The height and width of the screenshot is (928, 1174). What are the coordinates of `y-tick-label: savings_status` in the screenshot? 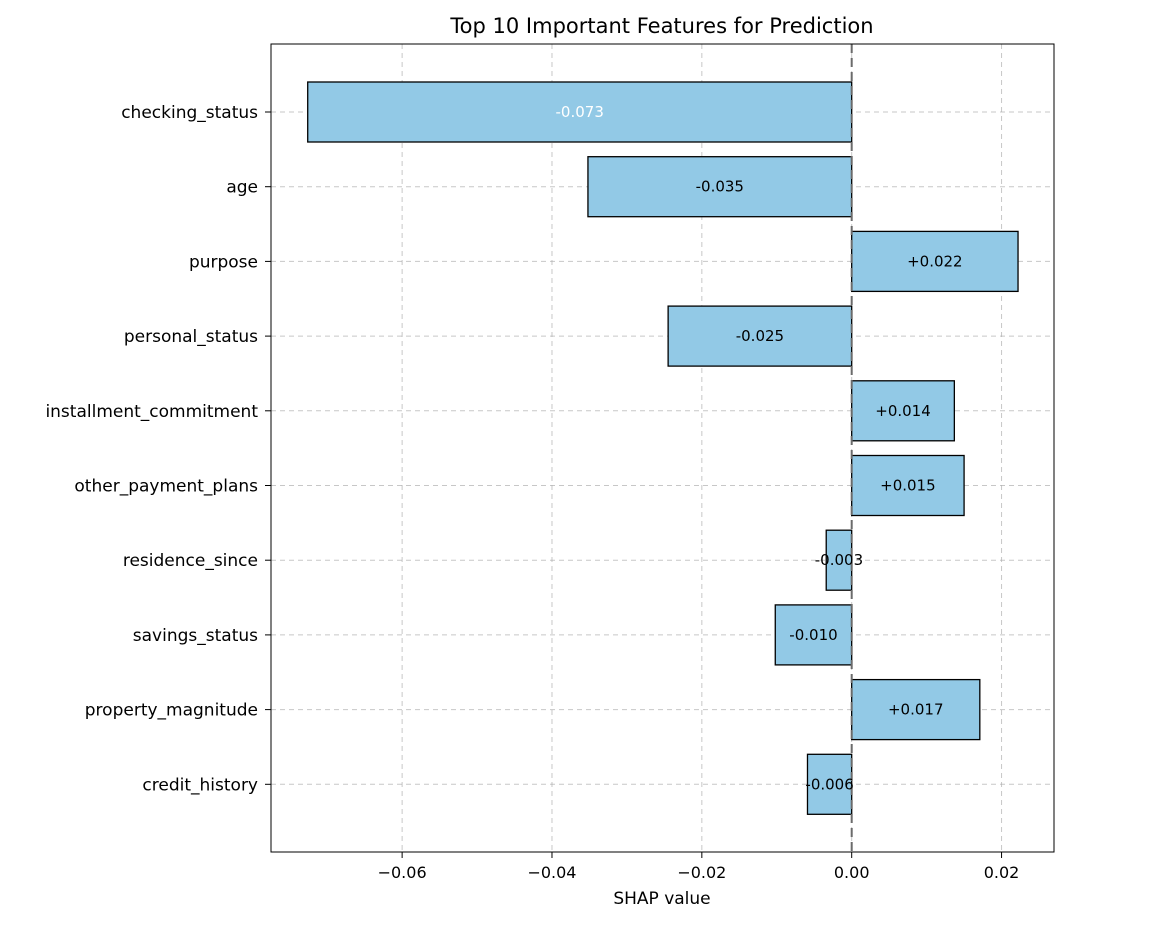 It's located at (195, 636).